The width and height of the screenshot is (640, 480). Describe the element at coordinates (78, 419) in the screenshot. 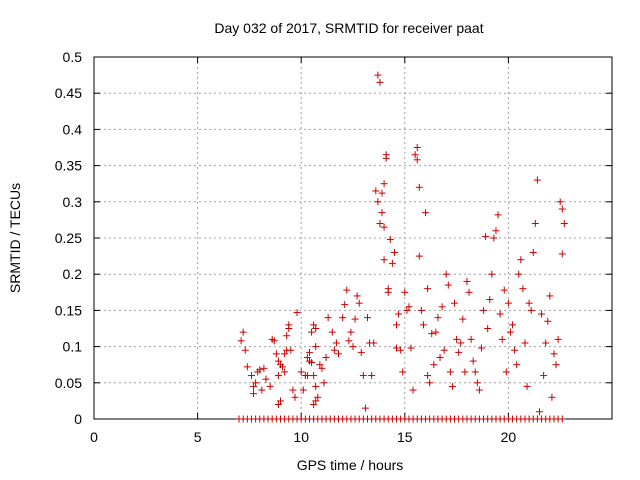

I see `y-tick-label: 0` at that location.